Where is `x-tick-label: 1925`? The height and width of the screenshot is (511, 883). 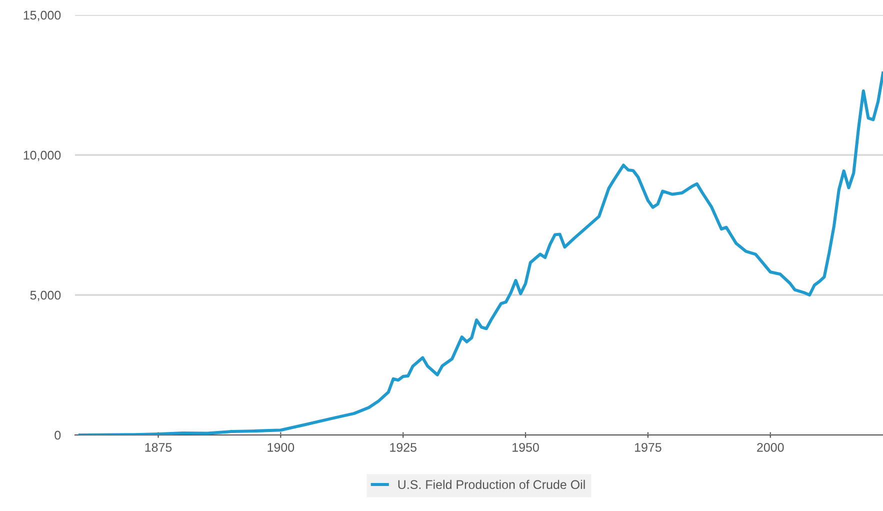
x-tick-label: 1925 is located at coordinates (403, 447).